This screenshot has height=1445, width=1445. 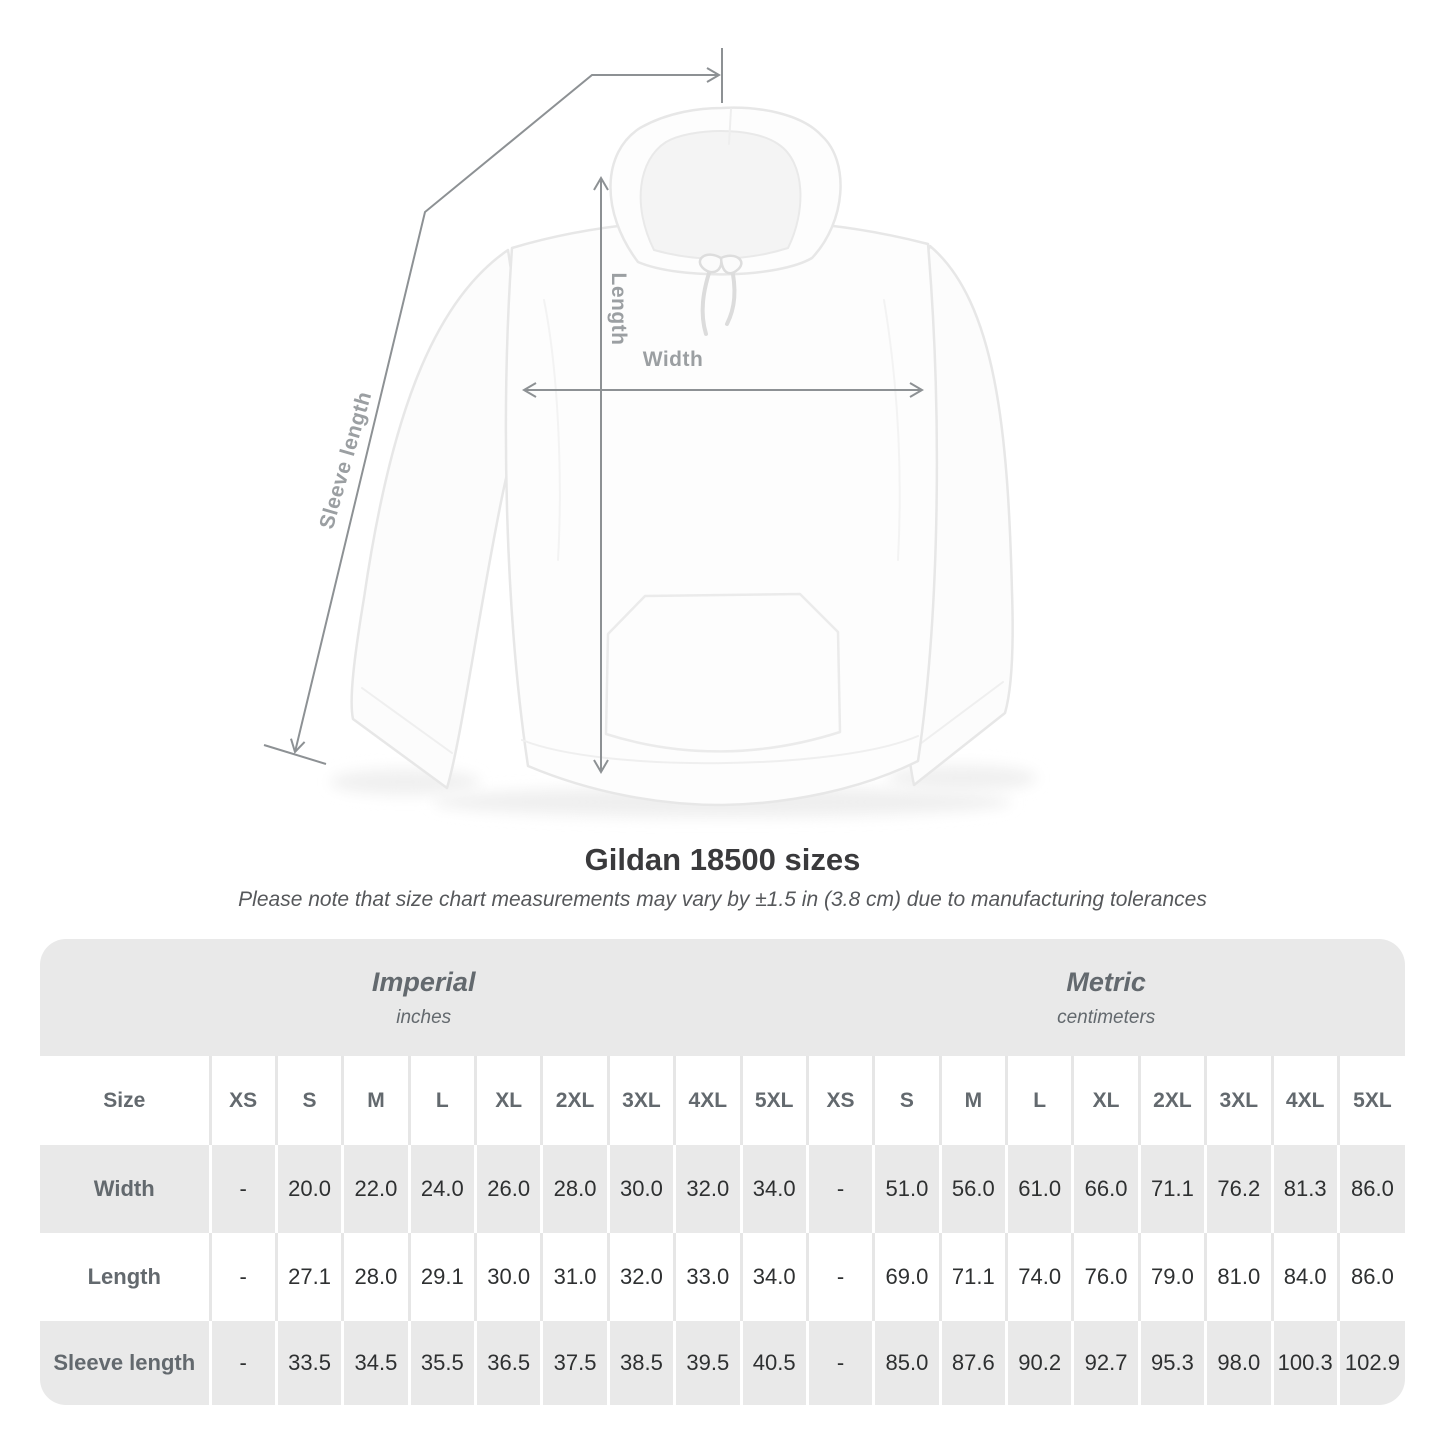 I want to click on length-imperial-4xl: 33.0, so click(x=707, y=1277).